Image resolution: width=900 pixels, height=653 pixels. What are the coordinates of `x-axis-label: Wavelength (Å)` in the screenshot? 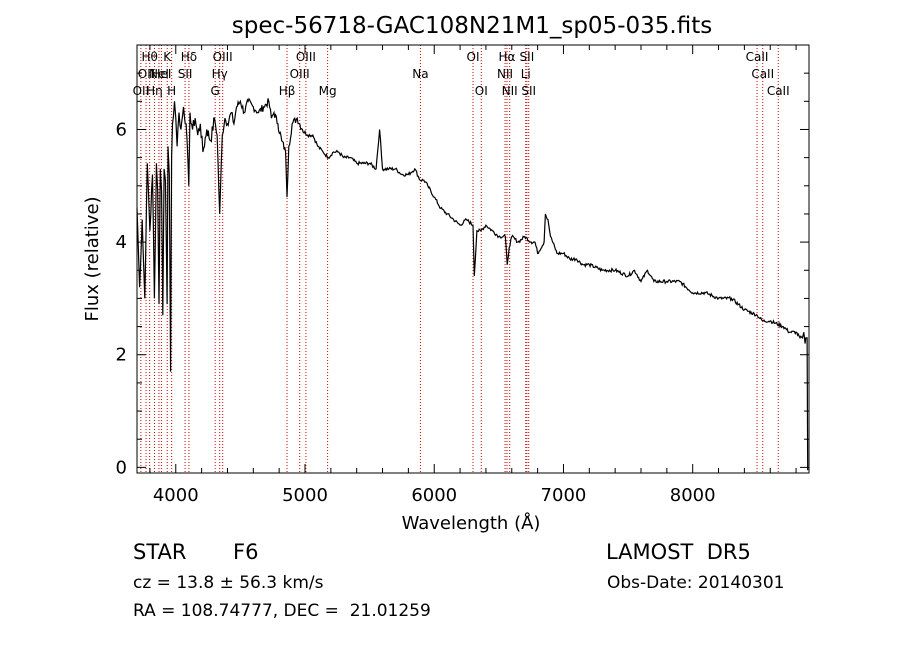 It's located at (471, 523).